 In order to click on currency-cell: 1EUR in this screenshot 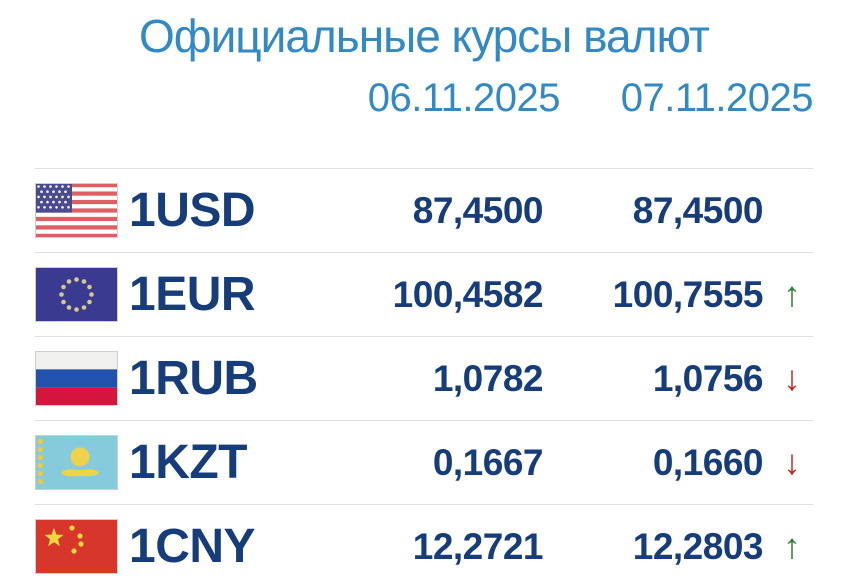, I will do `click(181, 294)`.